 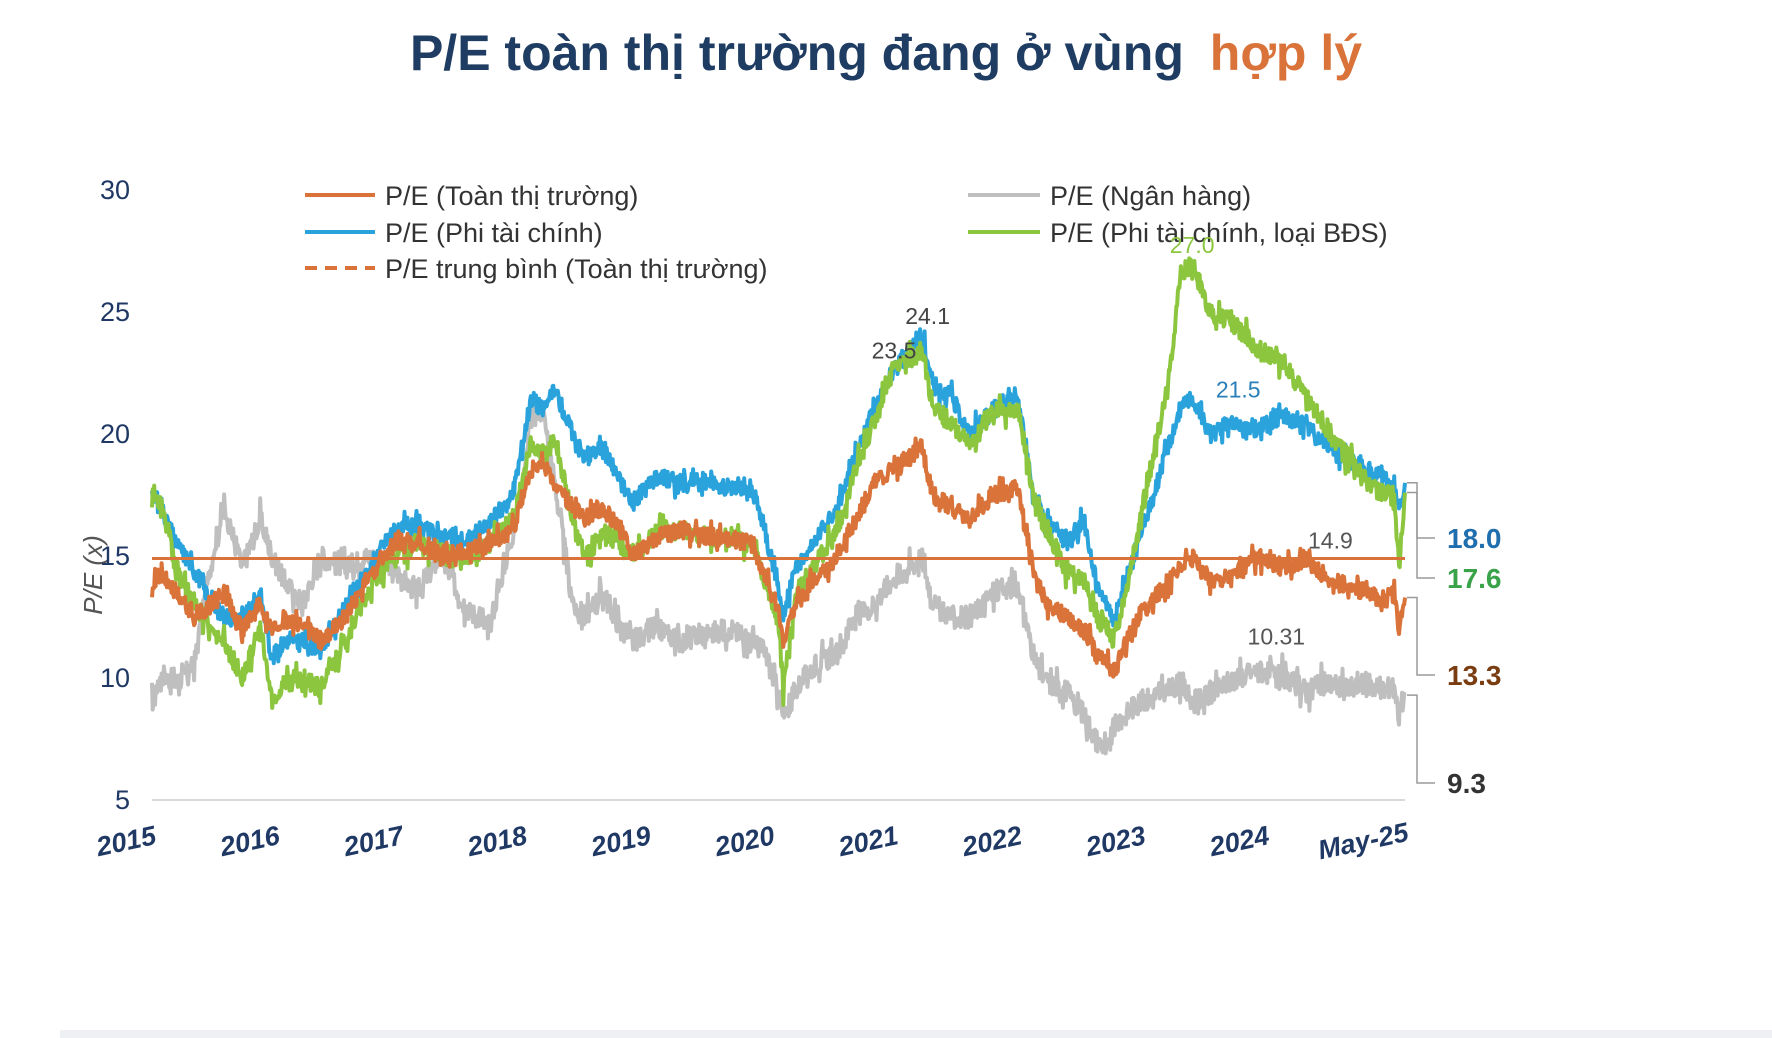 I want to click on x-tick-label: 2022, so click(x=992, y=841).